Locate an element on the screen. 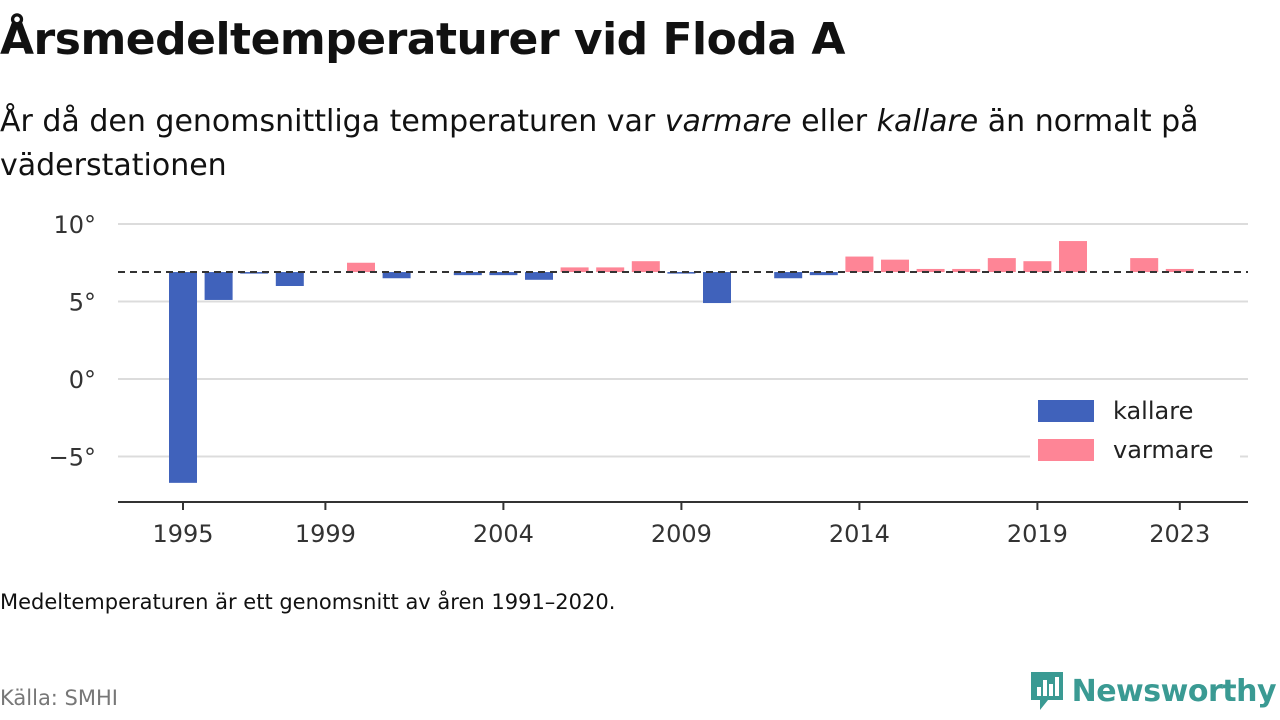  y-tick-label: −5° is located at coordinates (72, 458).